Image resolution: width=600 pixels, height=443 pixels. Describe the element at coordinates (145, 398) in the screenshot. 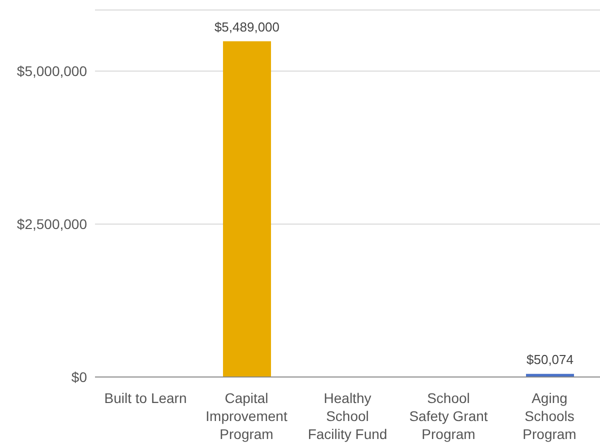

I see `x-tick-label: Built to Learn` at that location.